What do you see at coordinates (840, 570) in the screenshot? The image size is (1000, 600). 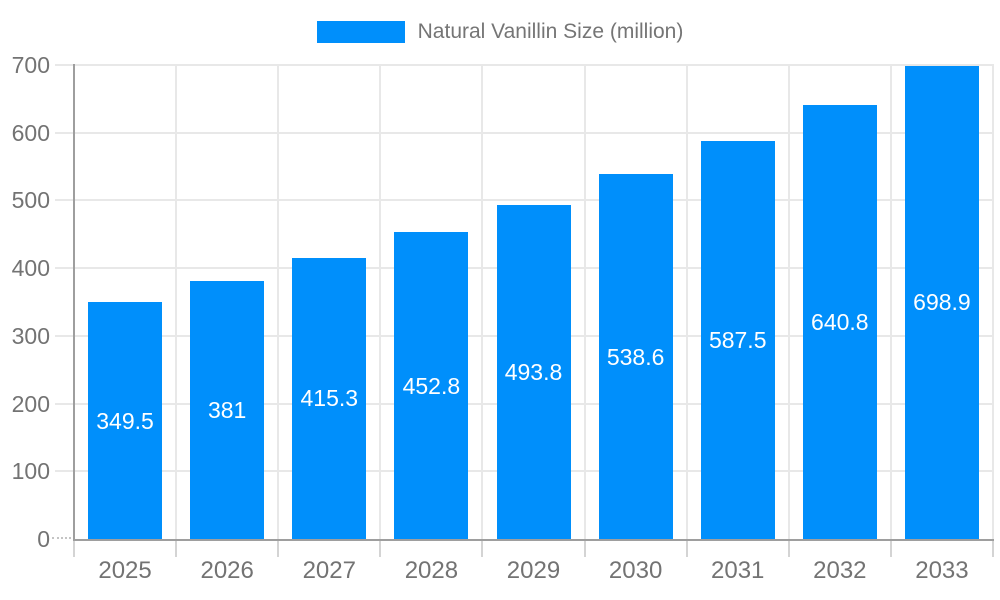 I see `x-tick-label-2032: 2032` at bounding box center [840, 570].